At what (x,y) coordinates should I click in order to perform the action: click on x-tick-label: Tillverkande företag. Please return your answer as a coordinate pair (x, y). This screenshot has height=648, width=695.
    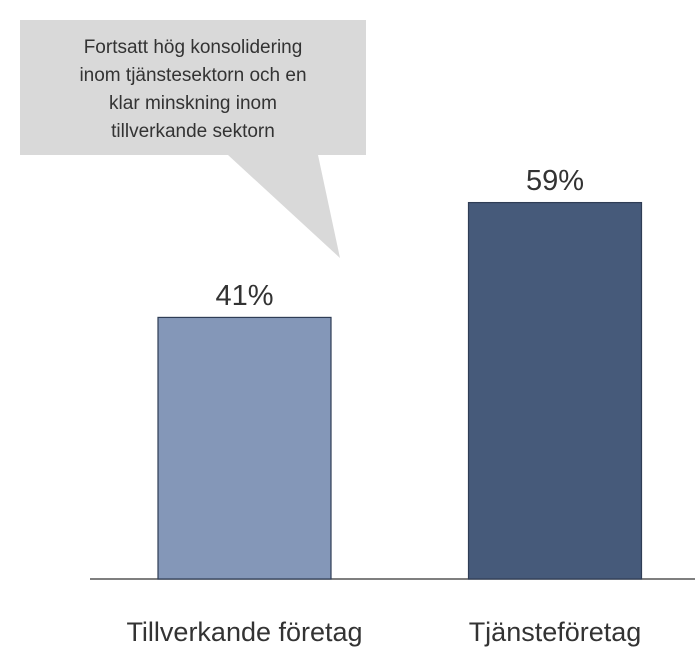
    Looking at the image, I should click on (244, 632).